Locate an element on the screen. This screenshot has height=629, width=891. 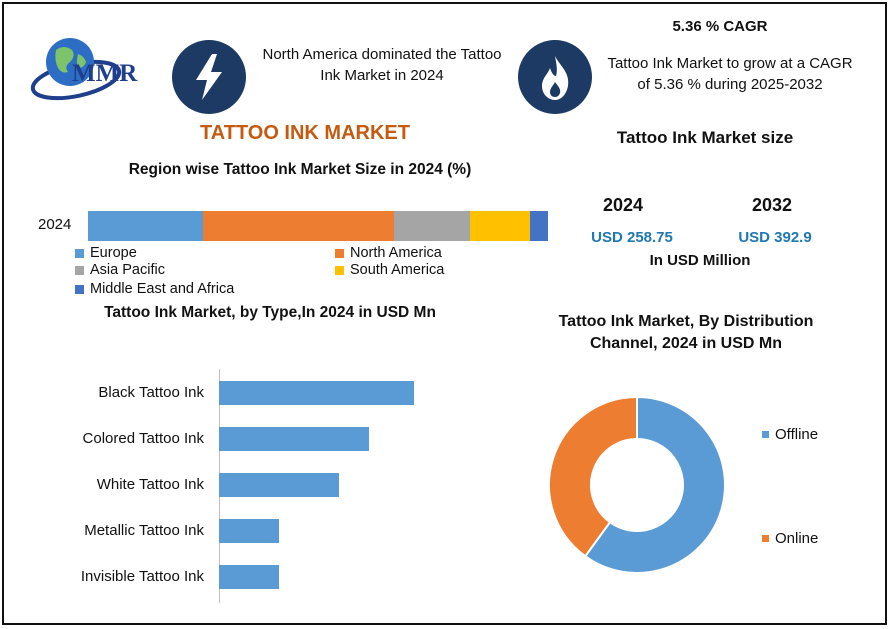
legend-offline: Offline is located at coordinates (790, 434).